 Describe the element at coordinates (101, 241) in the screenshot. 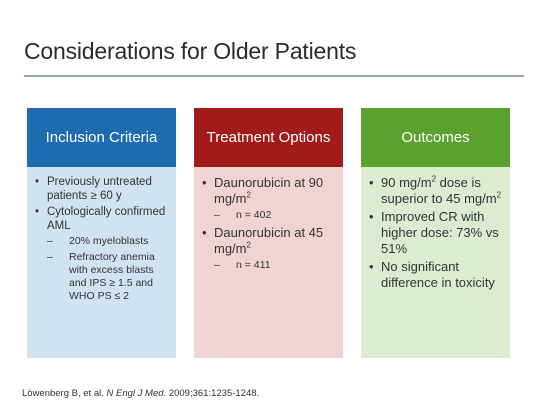

I see `sub-list-item: 20% myeloblasts` at that location.